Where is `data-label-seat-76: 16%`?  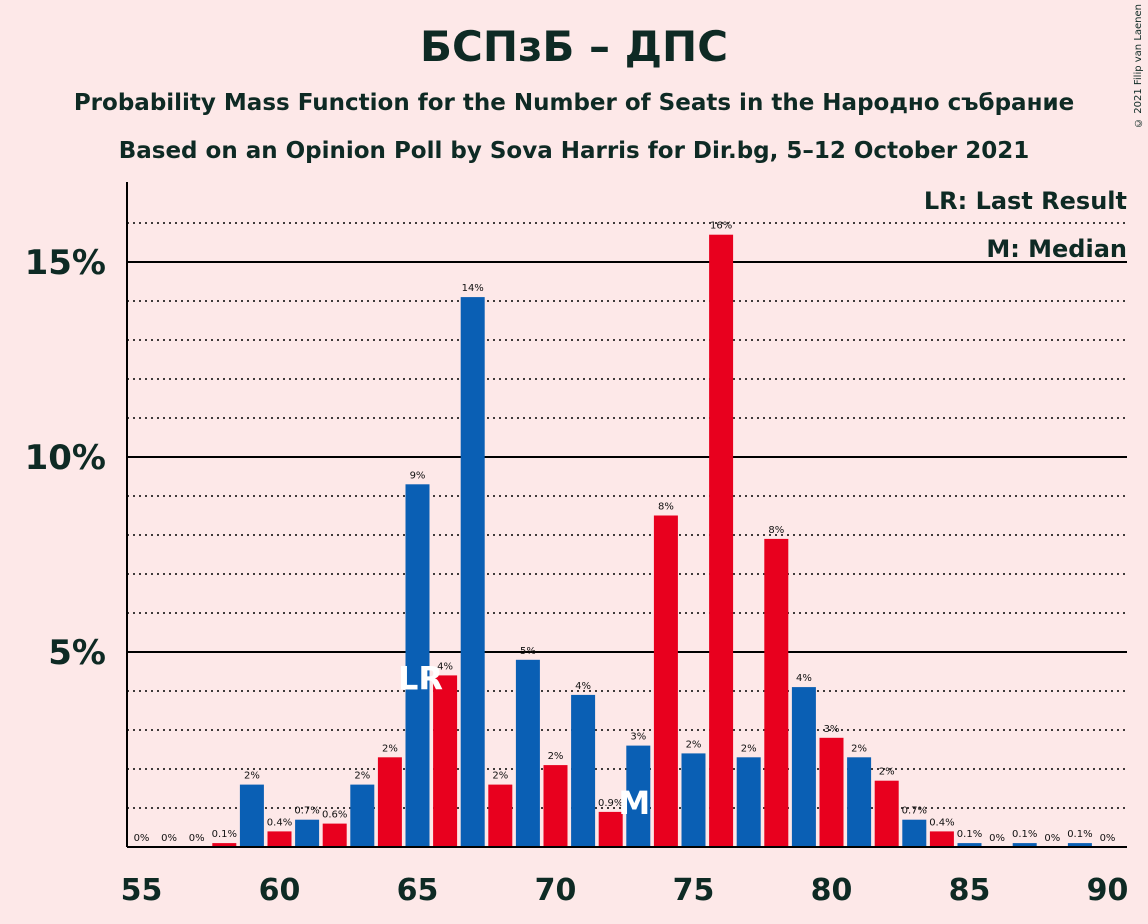
data-label-seat-76: 16% is located at coordinates (721, 226).